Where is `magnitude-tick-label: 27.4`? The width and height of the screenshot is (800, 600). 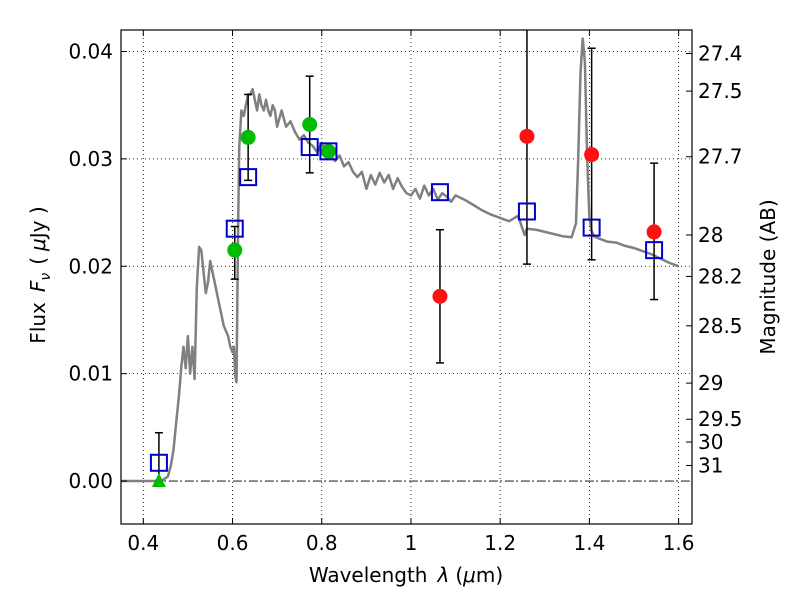 magnitude-tick-label: 27.4 is located at coordinates (720, 54).